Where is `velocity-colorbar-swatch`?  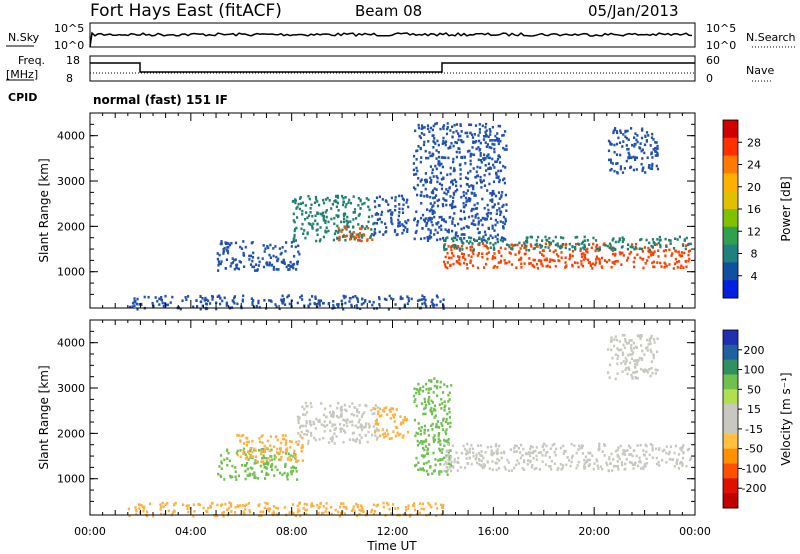
velocity-colorbar-swatch is located at coordinates (730, 338).